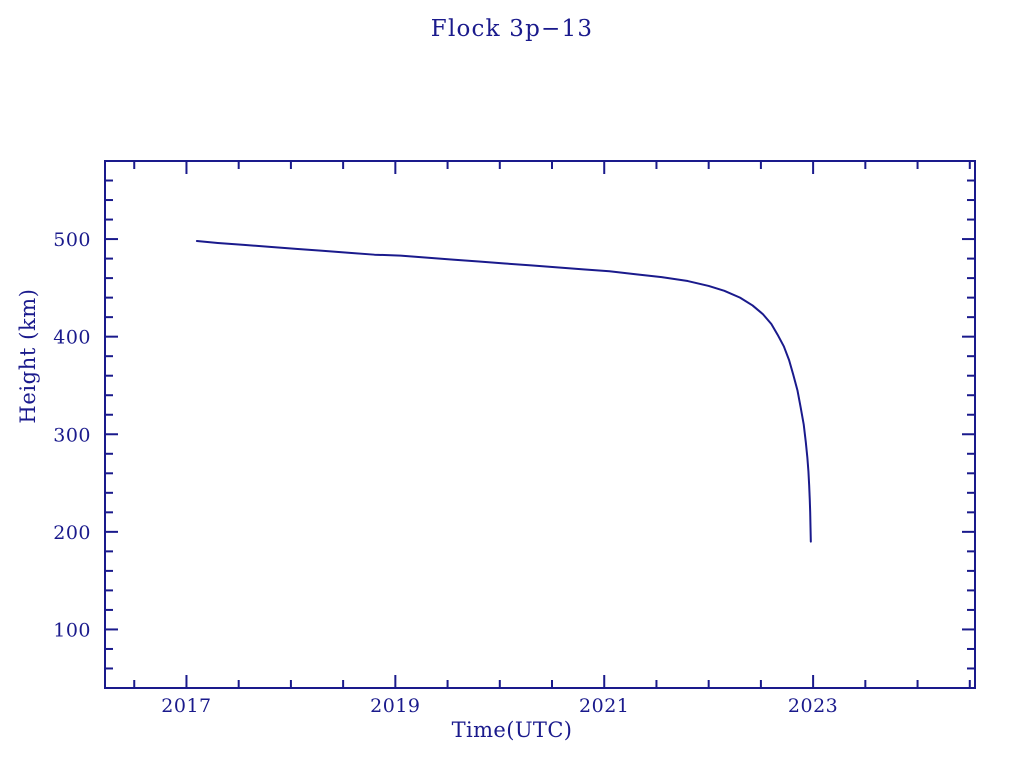 This screenshot has width=1024, height=768. Describe the element at coordinates (72, 240) in the screenshot. I see `y-tick-label: 500` at that location.